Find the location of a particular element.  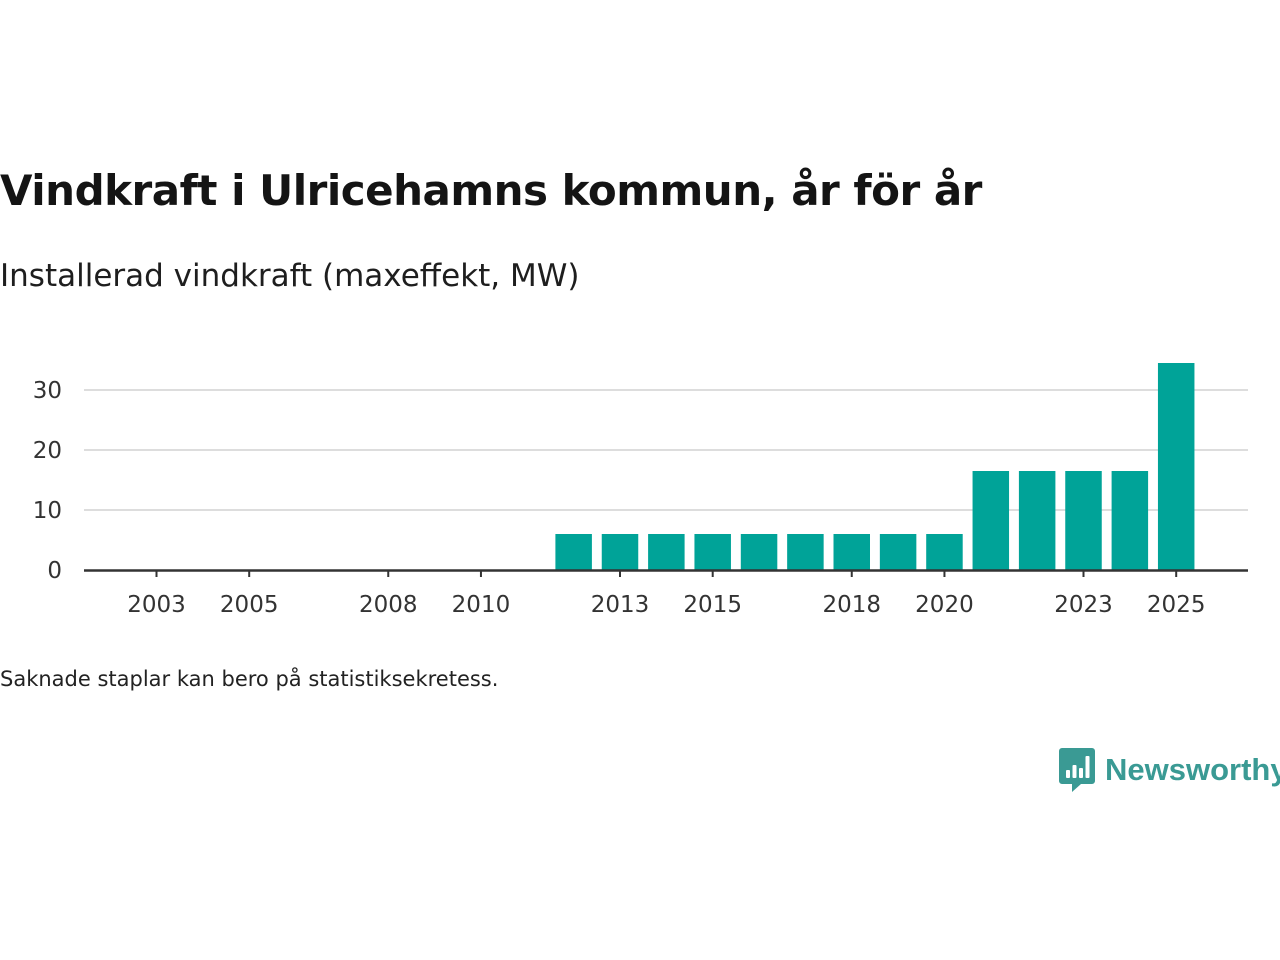

bar-2022 is located at coordinates (1037, 520).